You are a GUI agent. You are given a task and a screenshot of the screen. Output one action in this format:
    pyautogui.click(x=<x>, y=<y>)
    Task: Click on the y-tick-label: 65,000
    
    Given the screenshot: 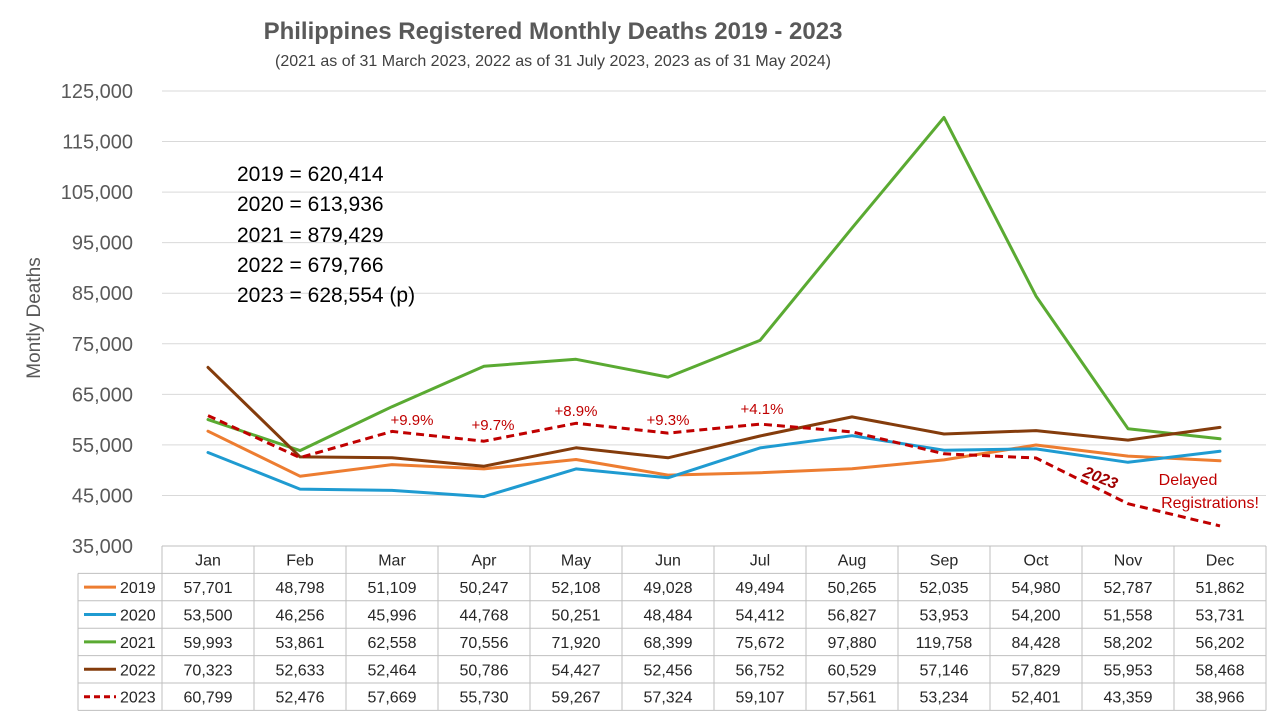 What is the action you would take?
    pyautogui.click(x=102, y=395)
    